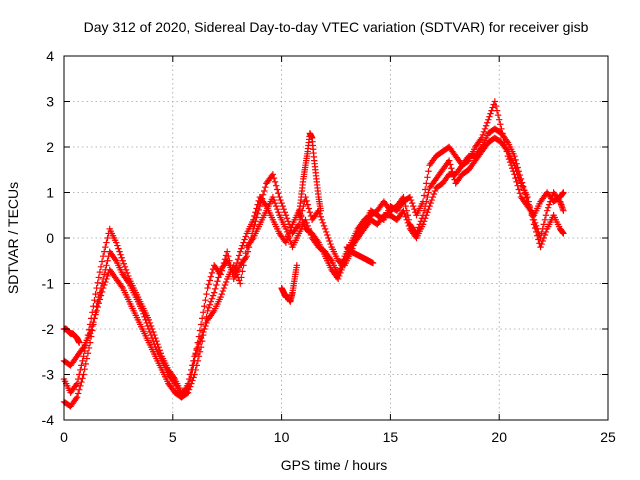  What do you see at coordinates (391, 437) in the screenshot?
I see `x-tick-label: 15` at bounding box center [391, 437].